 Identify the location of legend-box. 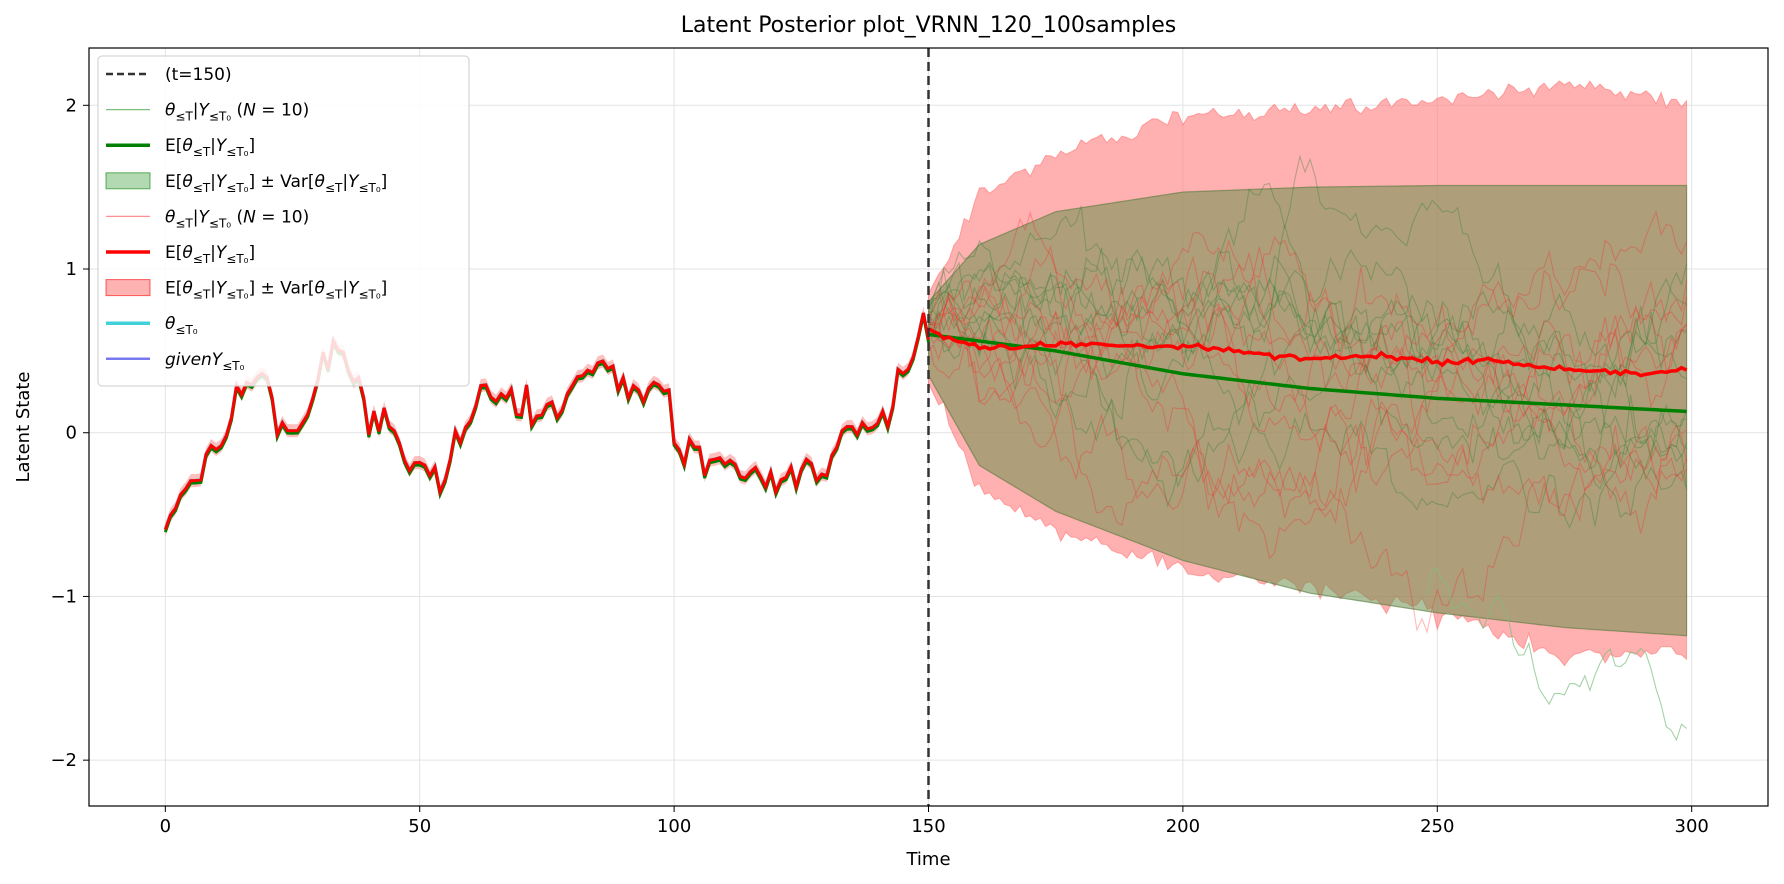
(283, 221).